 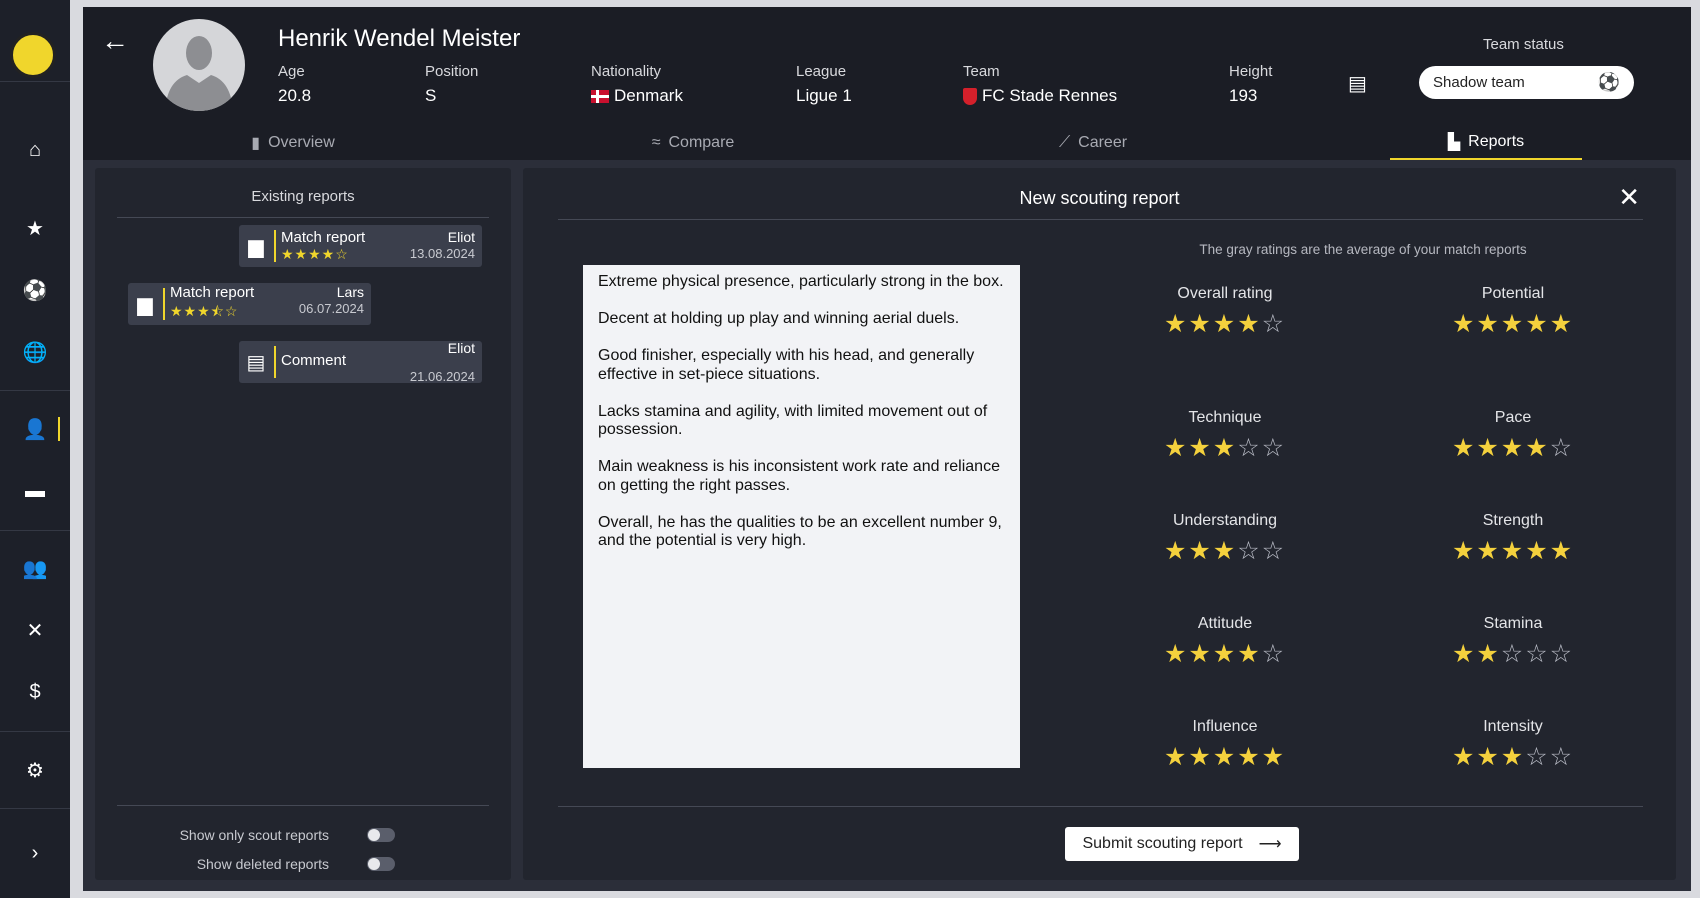 What do you see at coordinates (637, 84) in the screenshot?
I see `field-nationality: Nationality Denmark` at bounding box center [637, 84].